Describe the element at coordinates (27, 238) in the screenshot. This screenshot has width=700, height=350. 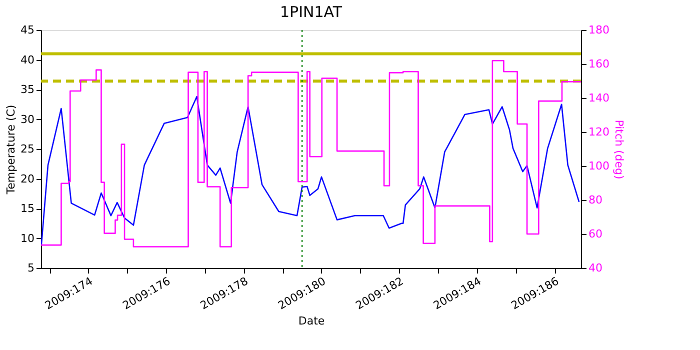
I see `y-tick-label: 10` at that location.